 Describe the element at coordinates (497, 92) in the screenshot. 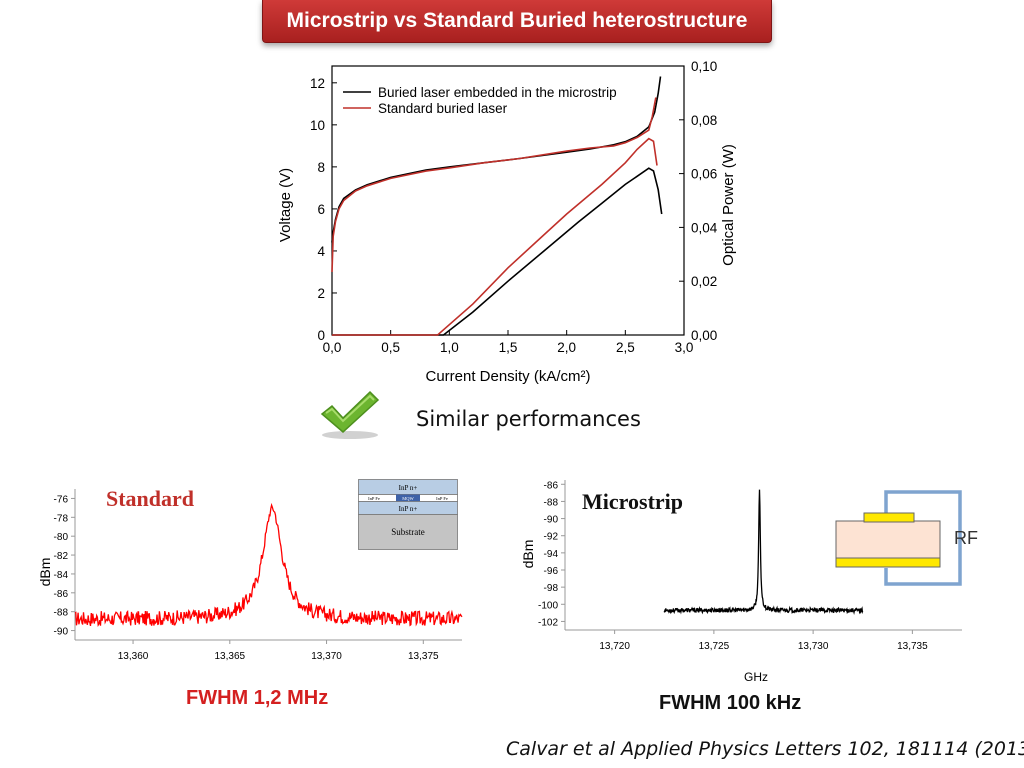

I see `legend-label-microstrip: Buried laser embedded in the microstrip` at that location.